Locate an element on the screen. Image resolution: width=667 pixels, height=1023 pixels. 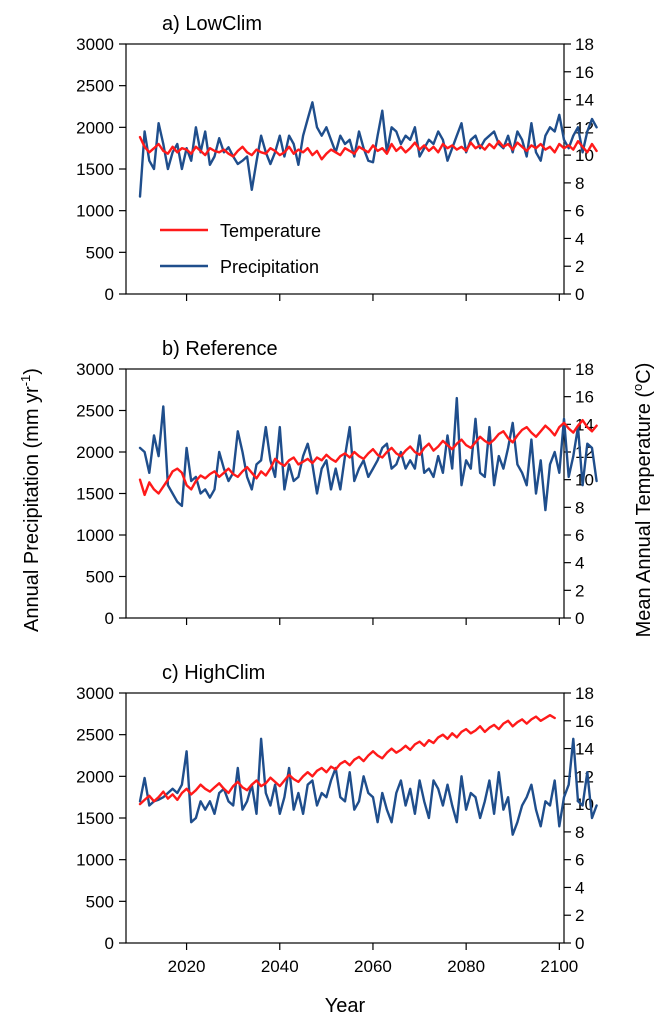
x-tick-label: 2080 is located at coordinates (466, 966).